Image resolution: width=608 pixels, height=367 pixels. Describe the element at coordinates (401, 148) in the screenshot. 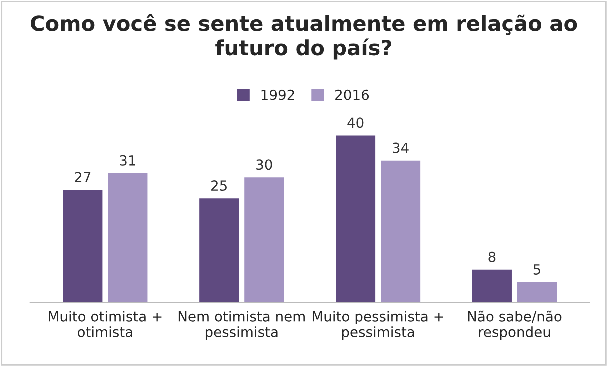

I see `data-label: 34` at that location.